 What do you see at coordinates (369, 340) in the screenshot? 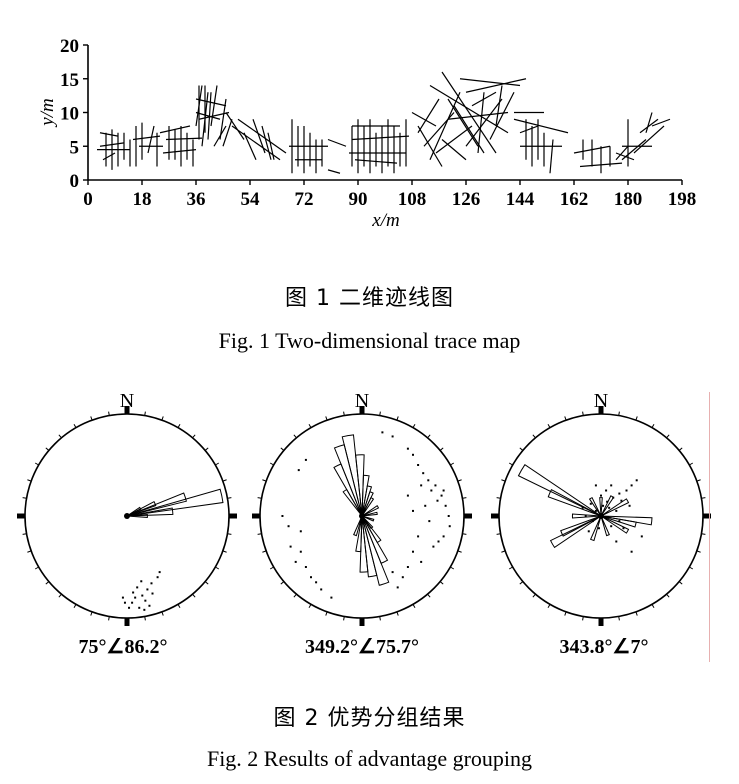
I see `figure1-caption-en: Fig. 1 Two-dimensional trace map` at bounding box center [369, 340].